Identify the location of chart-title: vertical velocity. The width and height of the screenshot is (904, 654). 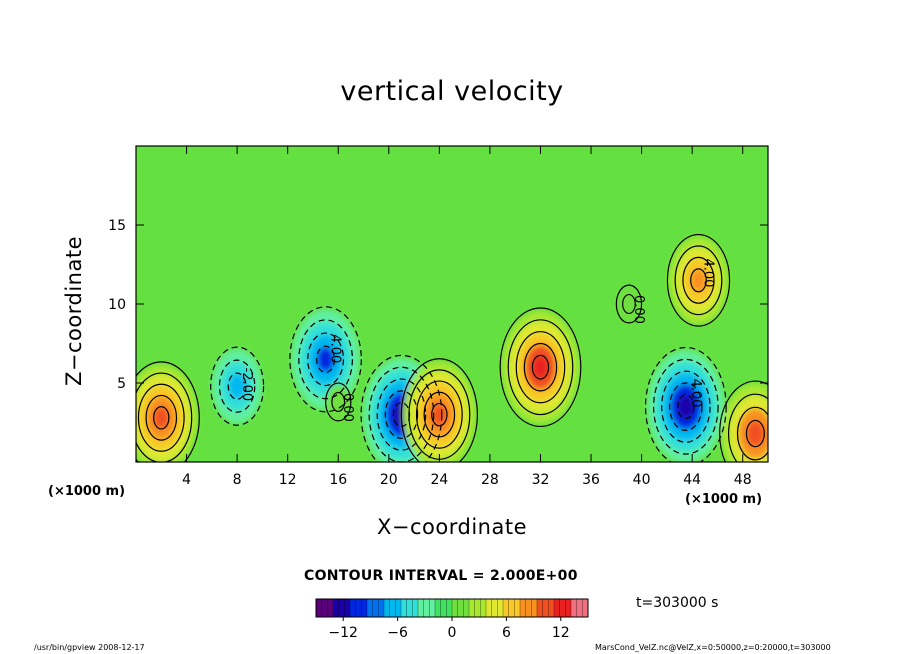
(452, 91).